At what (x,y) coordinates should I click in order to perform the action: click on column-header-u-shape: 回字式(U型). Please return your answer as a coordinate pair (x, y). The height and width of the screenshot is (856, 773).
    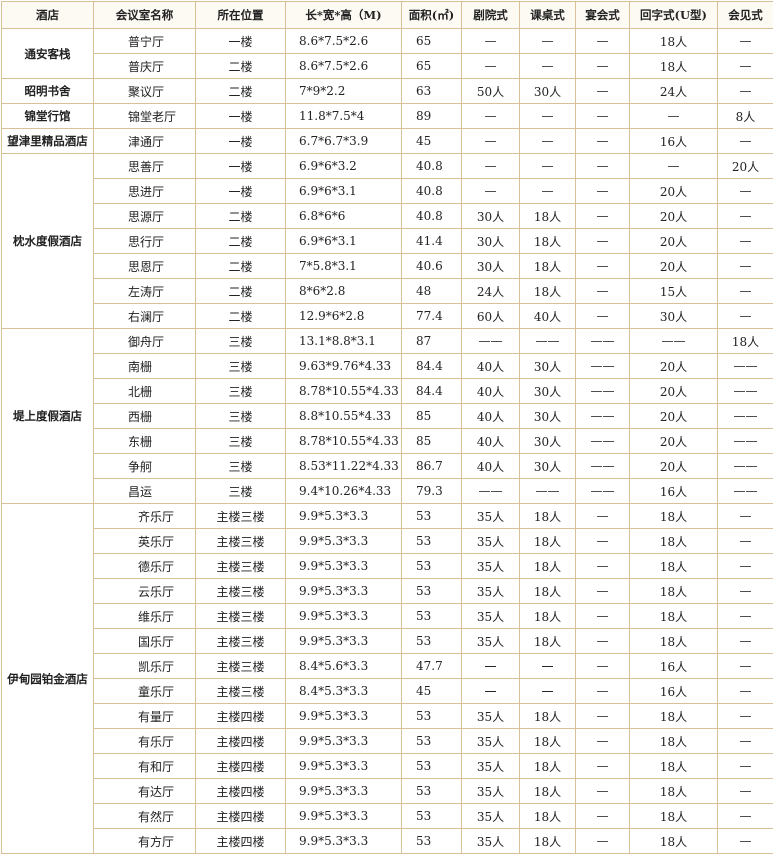
    Looking at the image, I should click on (674, 15).